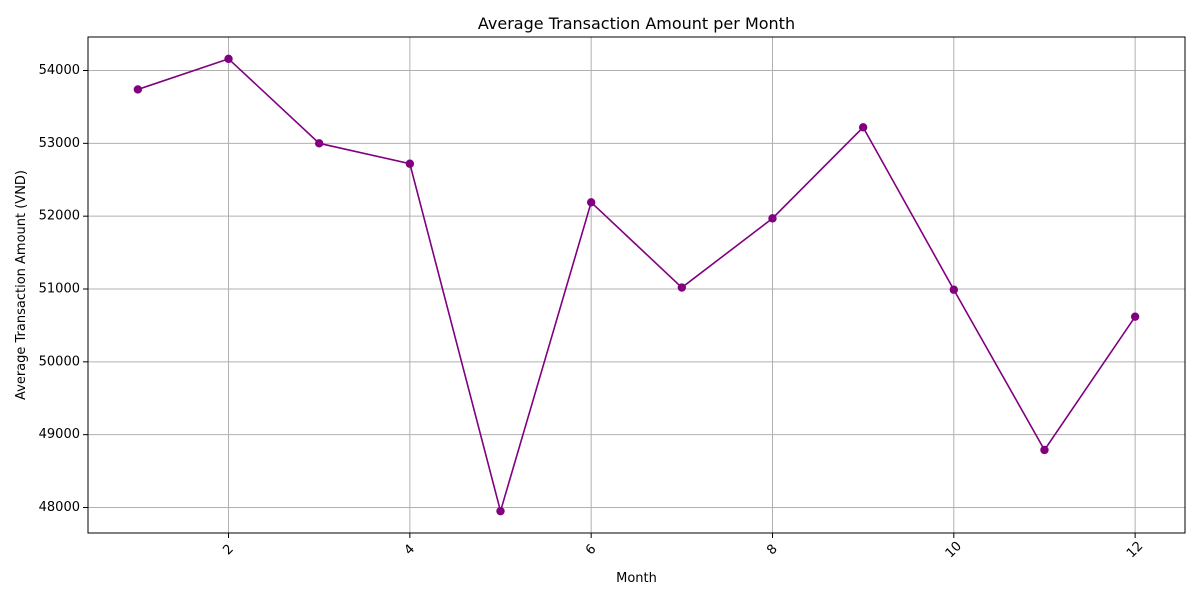 The height and width of the screenshot is (600, 1200). I want to click on x-tick-label: 8, so click(772, 550).